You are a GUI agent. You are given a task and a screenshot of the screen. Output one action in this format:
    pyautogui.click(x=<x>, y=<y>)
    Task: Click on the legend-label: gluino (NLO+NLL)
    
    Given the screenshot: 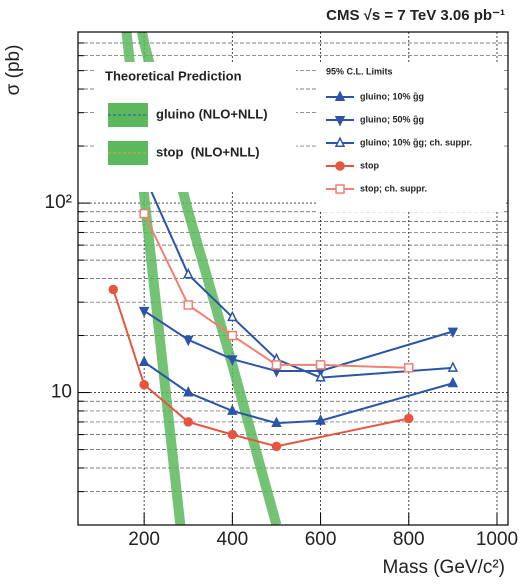 What is the action you would take?
    pyautogui.click(x=212, y=113)
    